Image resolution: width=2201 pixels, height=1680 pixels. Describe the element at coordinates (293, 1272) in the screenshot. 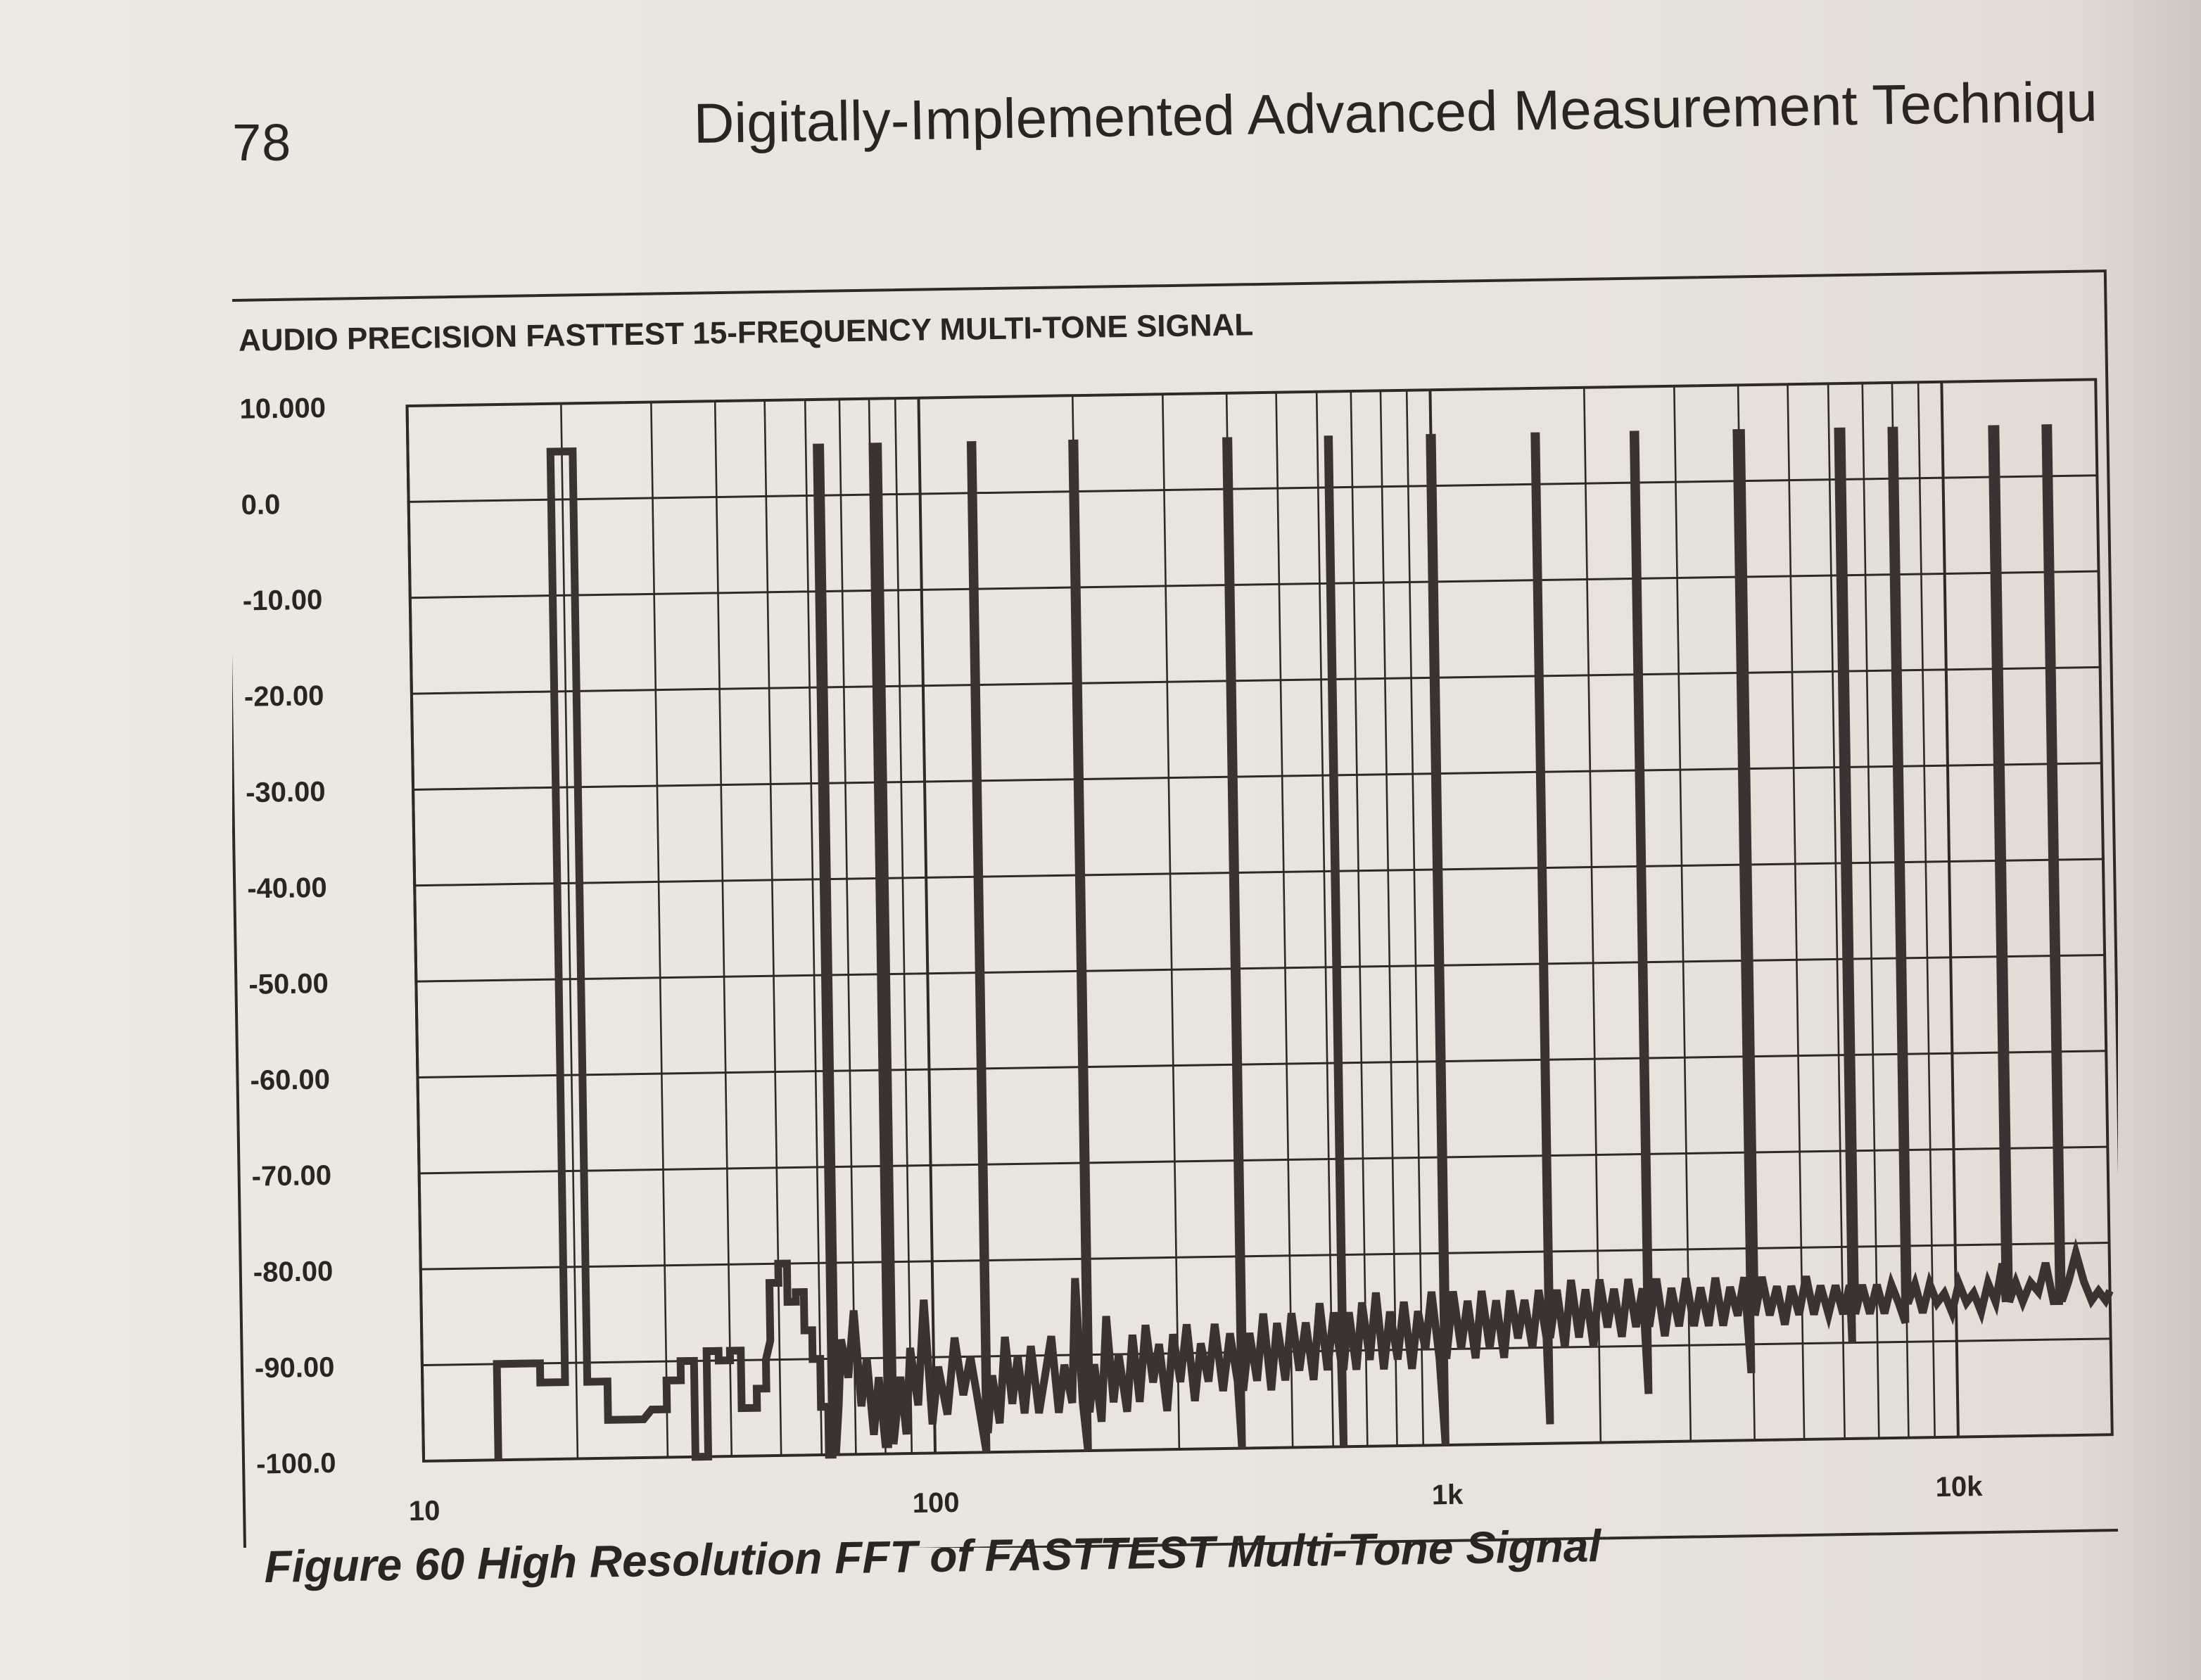

I see `y-tick-label: -80.00` at that location.